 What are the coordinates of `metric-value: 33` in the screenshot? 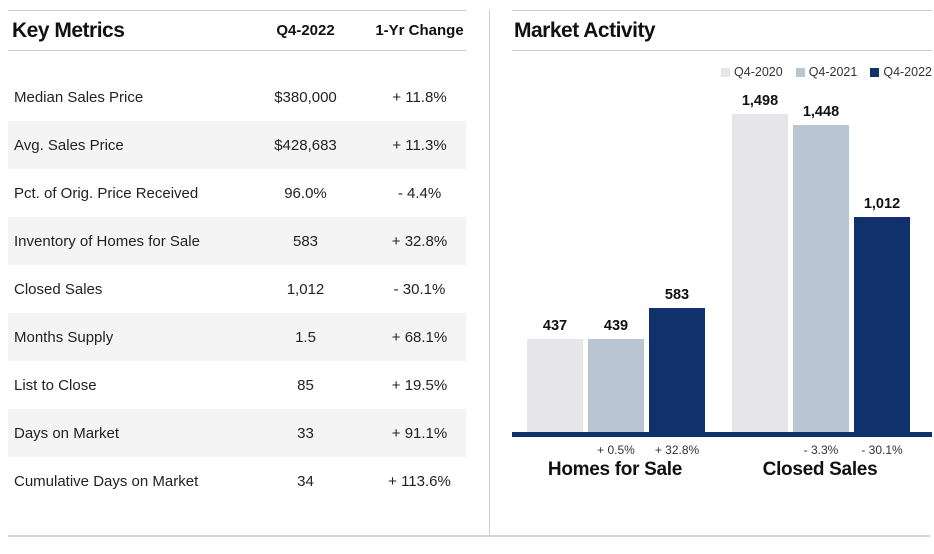 It's located at (305, 433).